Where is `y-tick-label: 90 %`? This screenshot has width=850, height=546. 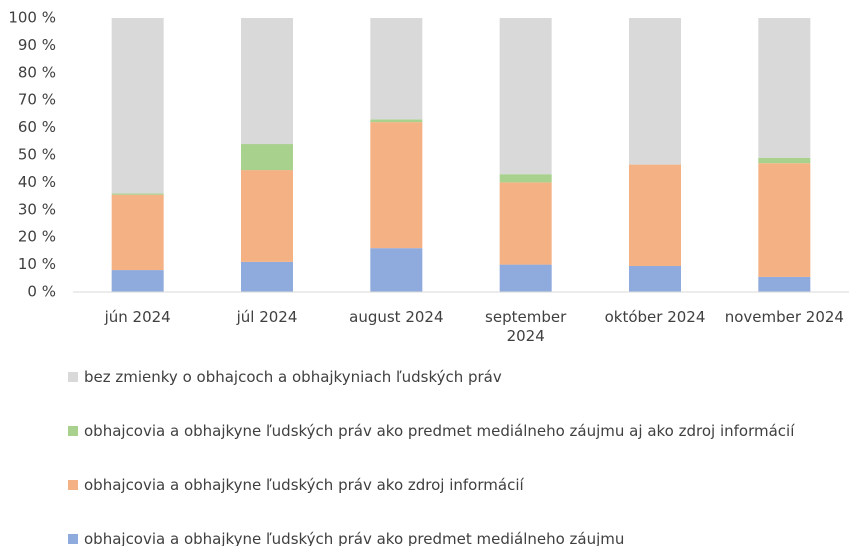 y-tick-label: 90 % is located at coordinates (37, 45).